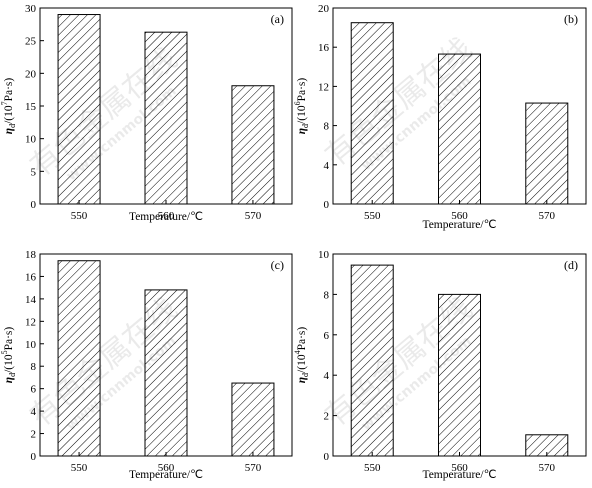 The width and height of the screenshot is (592, 488). Describe the element at coordinates (277, 19) in the screenshot. I see `panel-label: (a)` at that location.